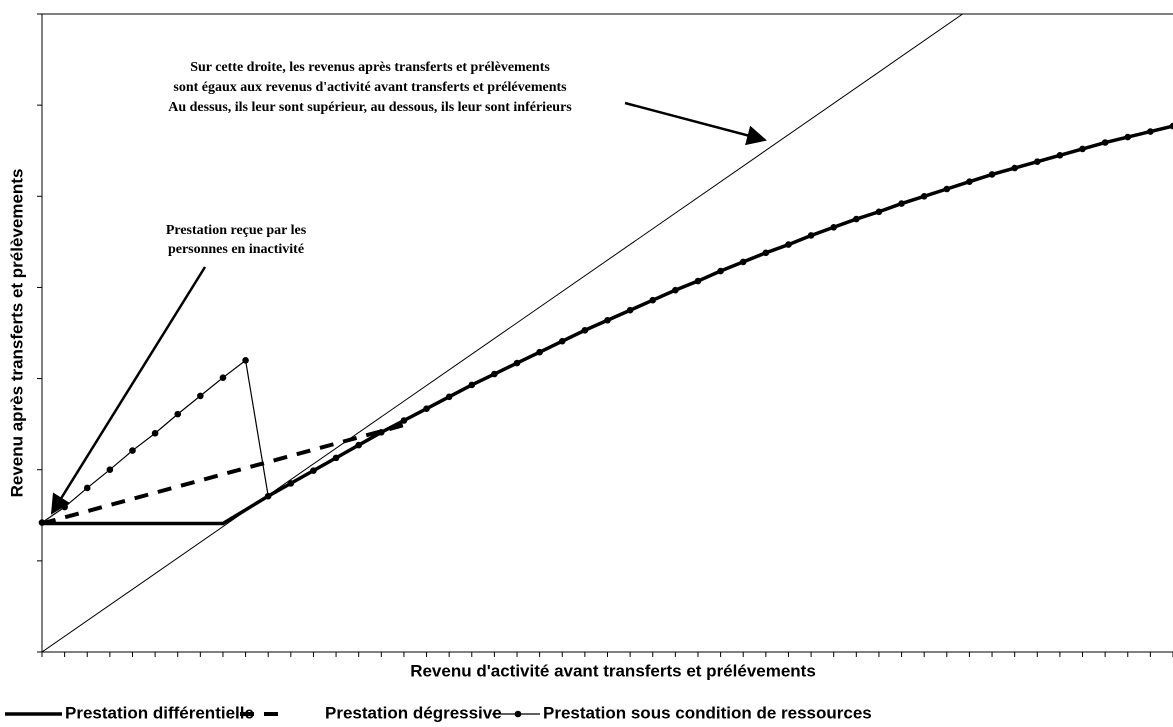 The height and width of the screenshot is (727, 1173). I want to click on legend-text: Prestation différentielle, so click(159, 712).